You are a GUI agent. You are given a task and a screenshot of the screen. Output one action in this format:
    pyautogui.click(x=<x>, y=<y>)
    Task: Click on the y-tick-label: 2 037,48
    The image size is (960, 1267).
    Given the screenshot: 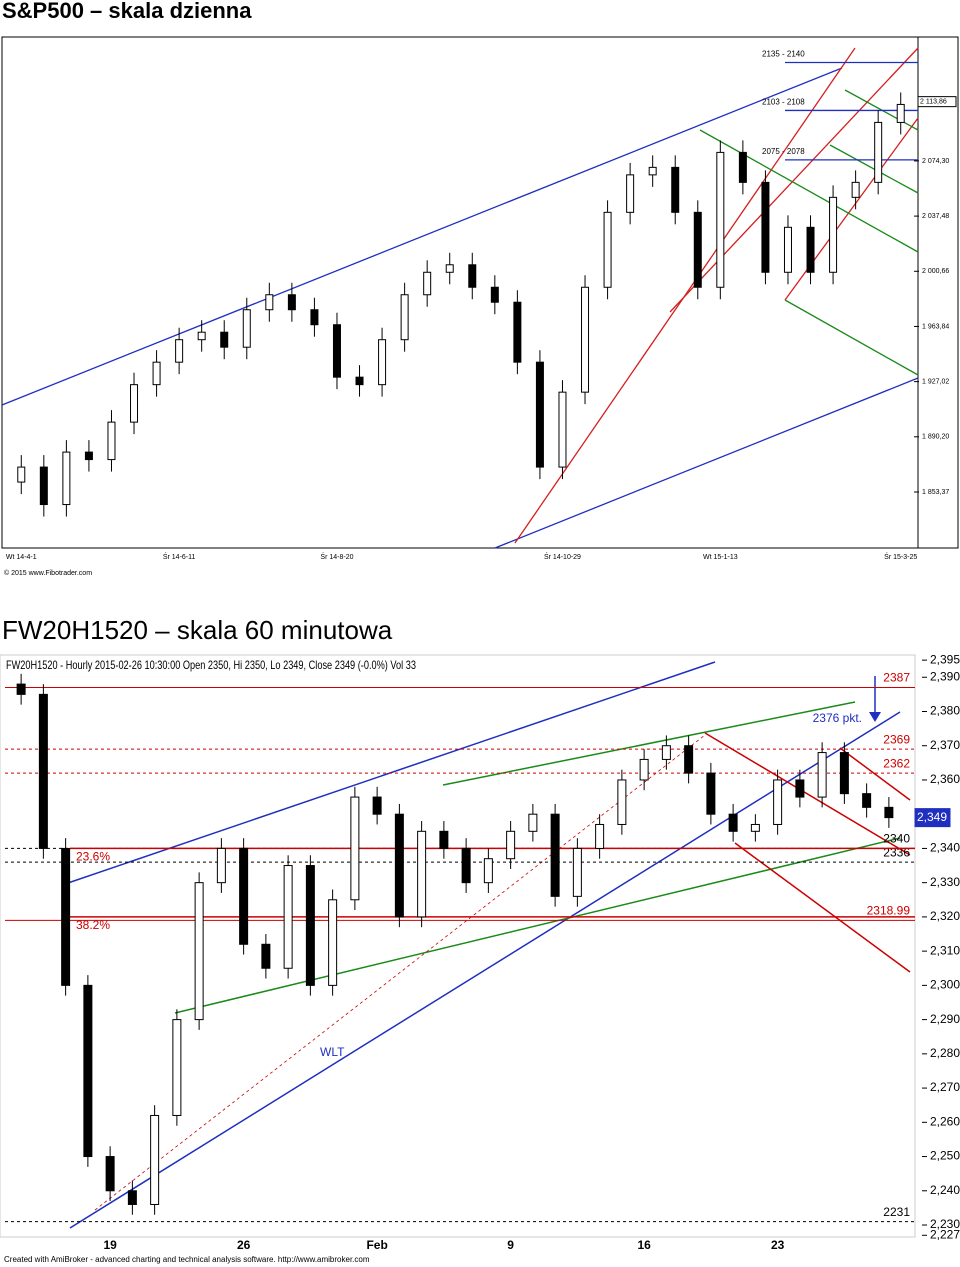 What is the action you would take?
    pyautogui.click(x=935, y=216)
    